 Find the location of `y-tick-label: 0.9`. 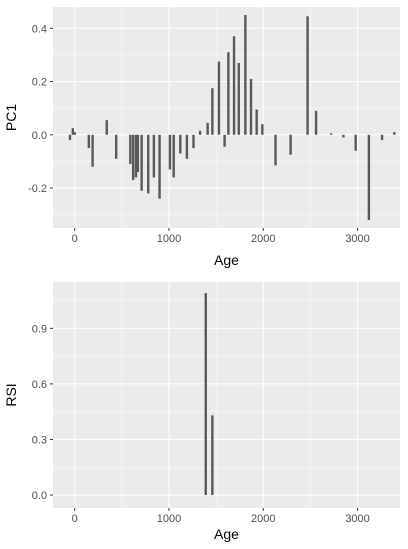

y-tick-label: 0.9 is located at coordinates (39, 329).